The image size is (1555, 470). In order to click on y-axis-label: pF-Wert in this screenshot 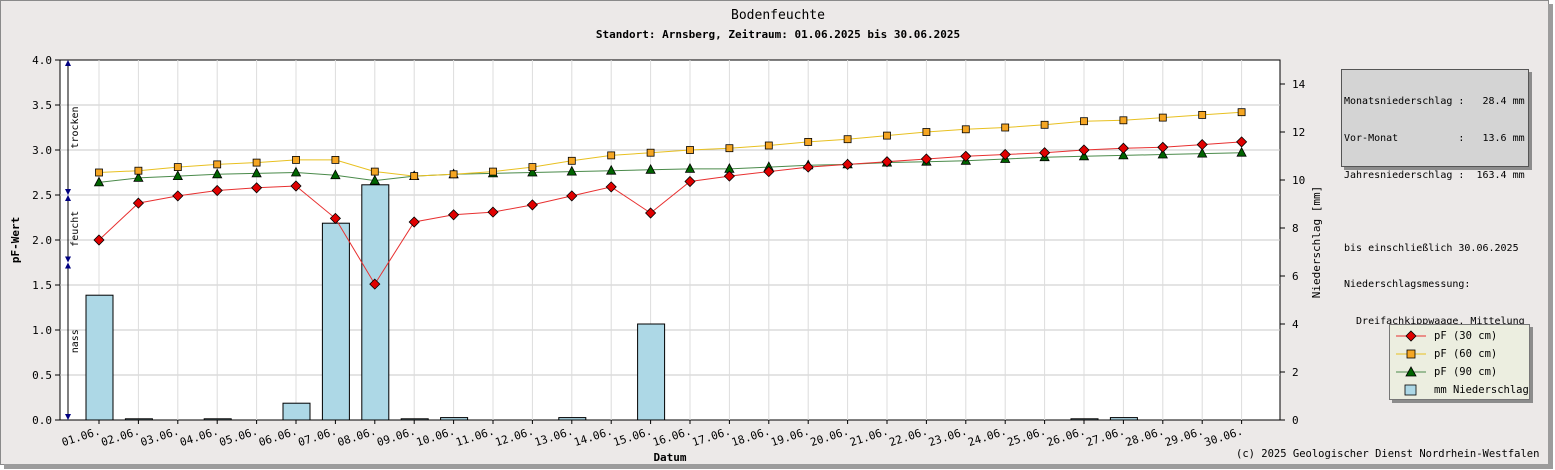, I will do `click(15, 240)`.